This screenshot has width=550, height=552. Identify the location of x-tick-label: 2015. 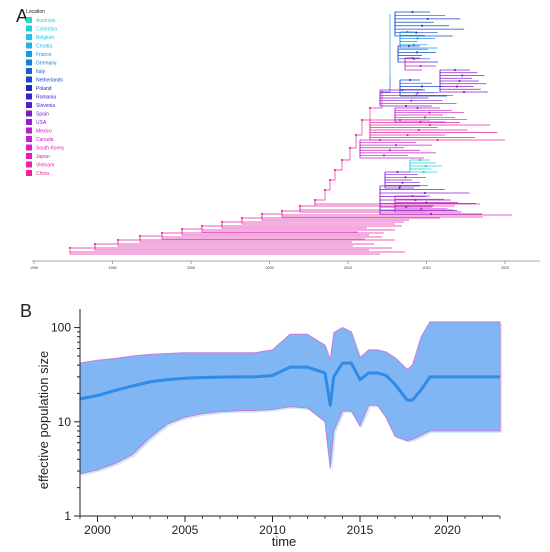
(360, 530).